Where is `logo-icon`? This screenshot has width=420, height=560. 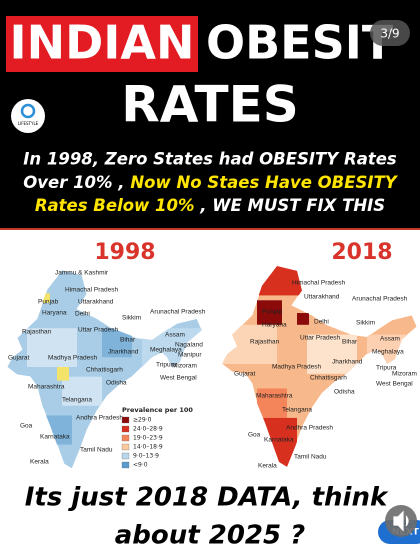
logo-icon is located at coordinates (28, 111).